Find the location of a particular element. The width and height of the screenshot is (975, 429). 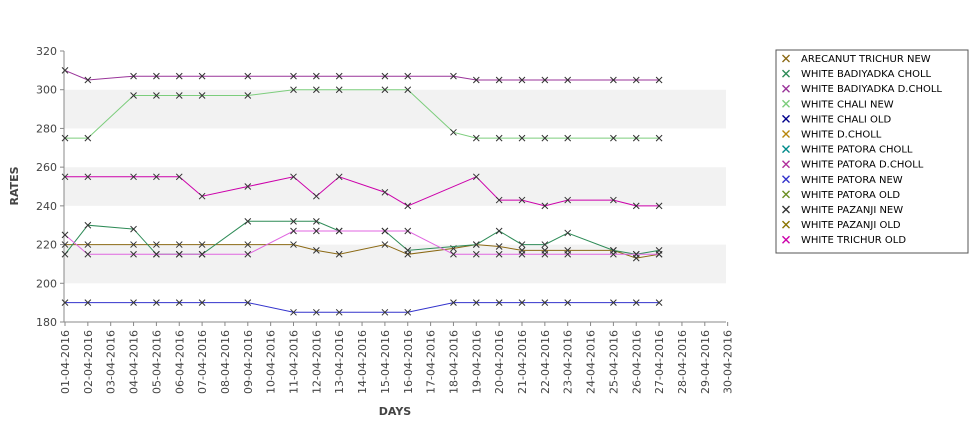

x-tick-label: 20-04-2016 is located at coordinates (499, 362).